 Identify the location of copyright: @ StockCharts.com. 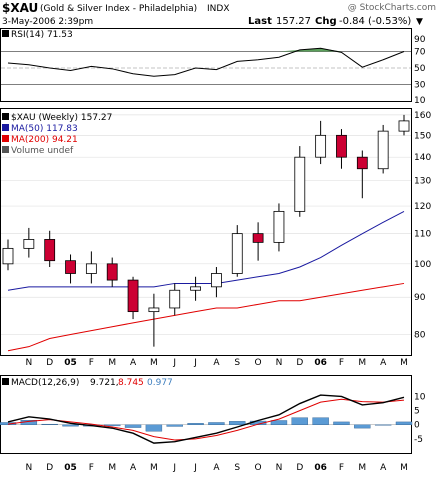
(392, 8).